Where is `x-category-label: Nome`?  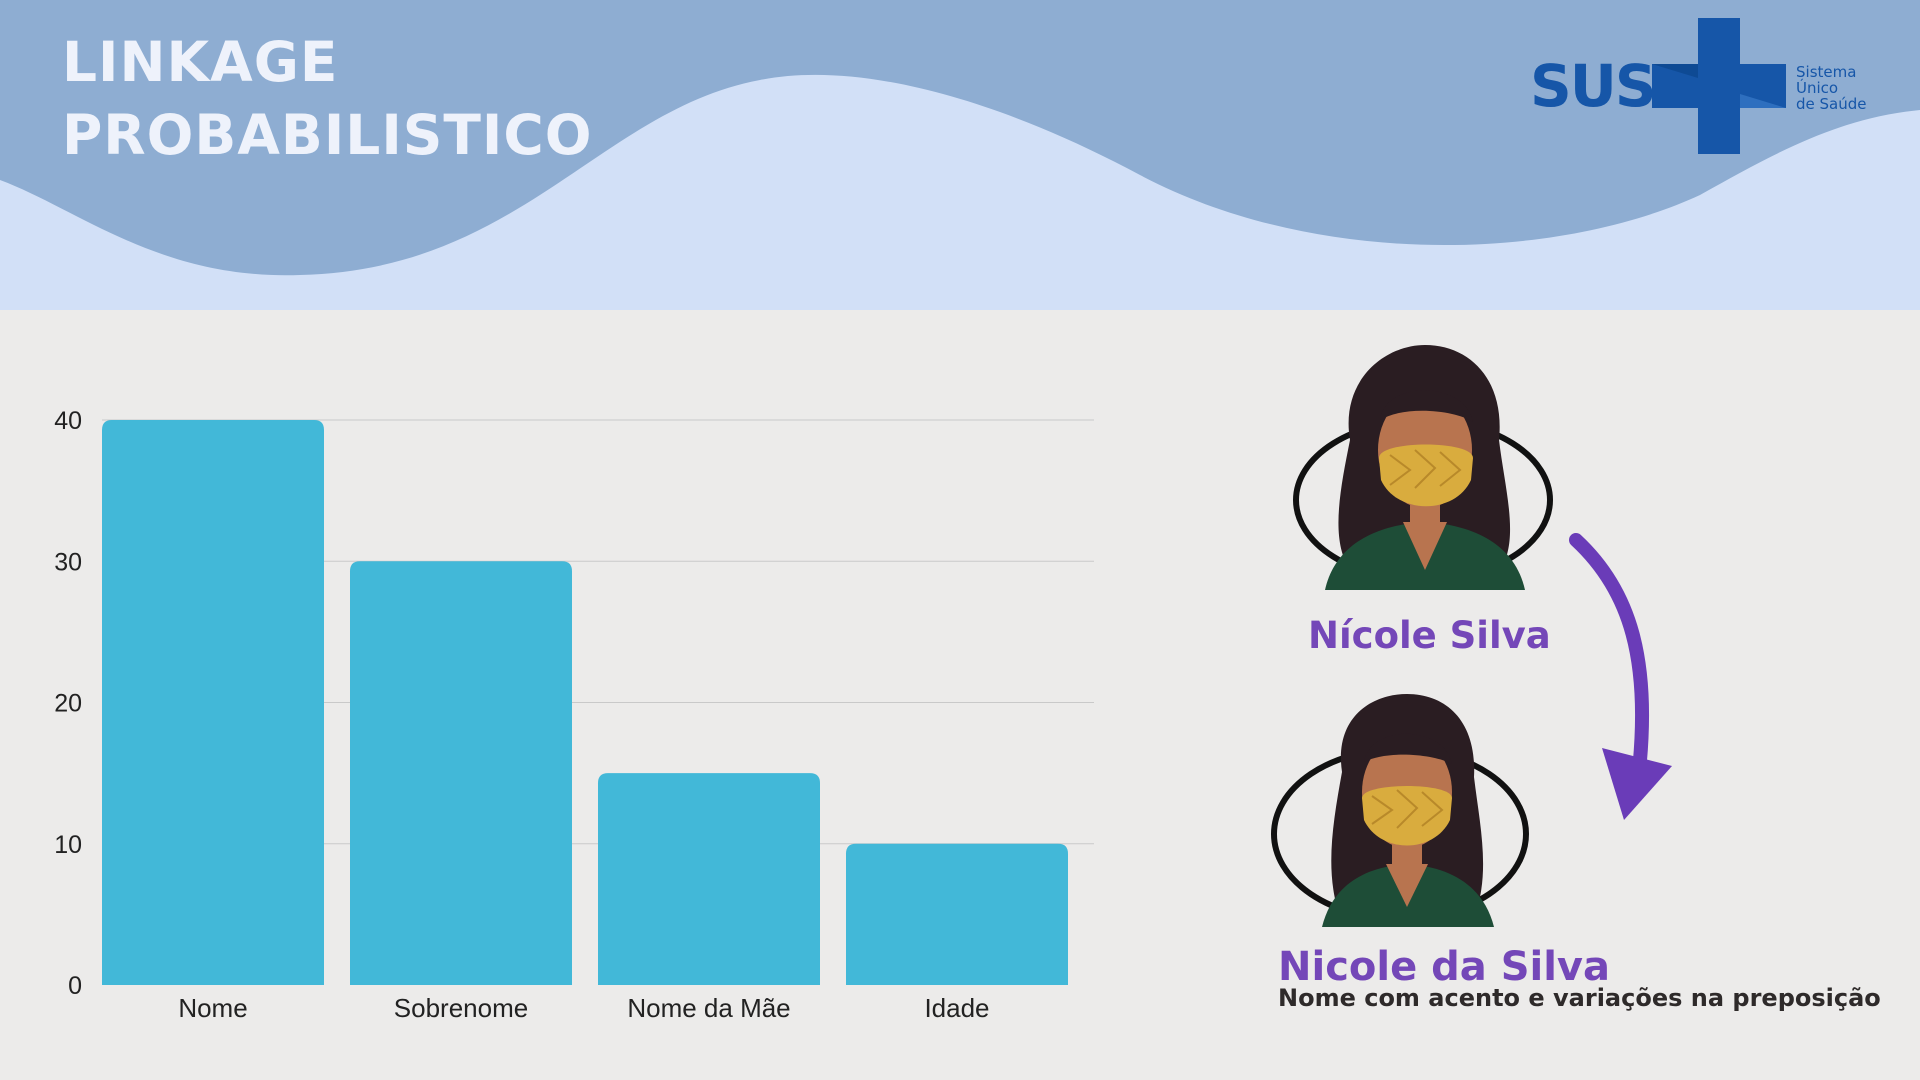
x-category-label: Nome is located at coordinates (212, 1008).